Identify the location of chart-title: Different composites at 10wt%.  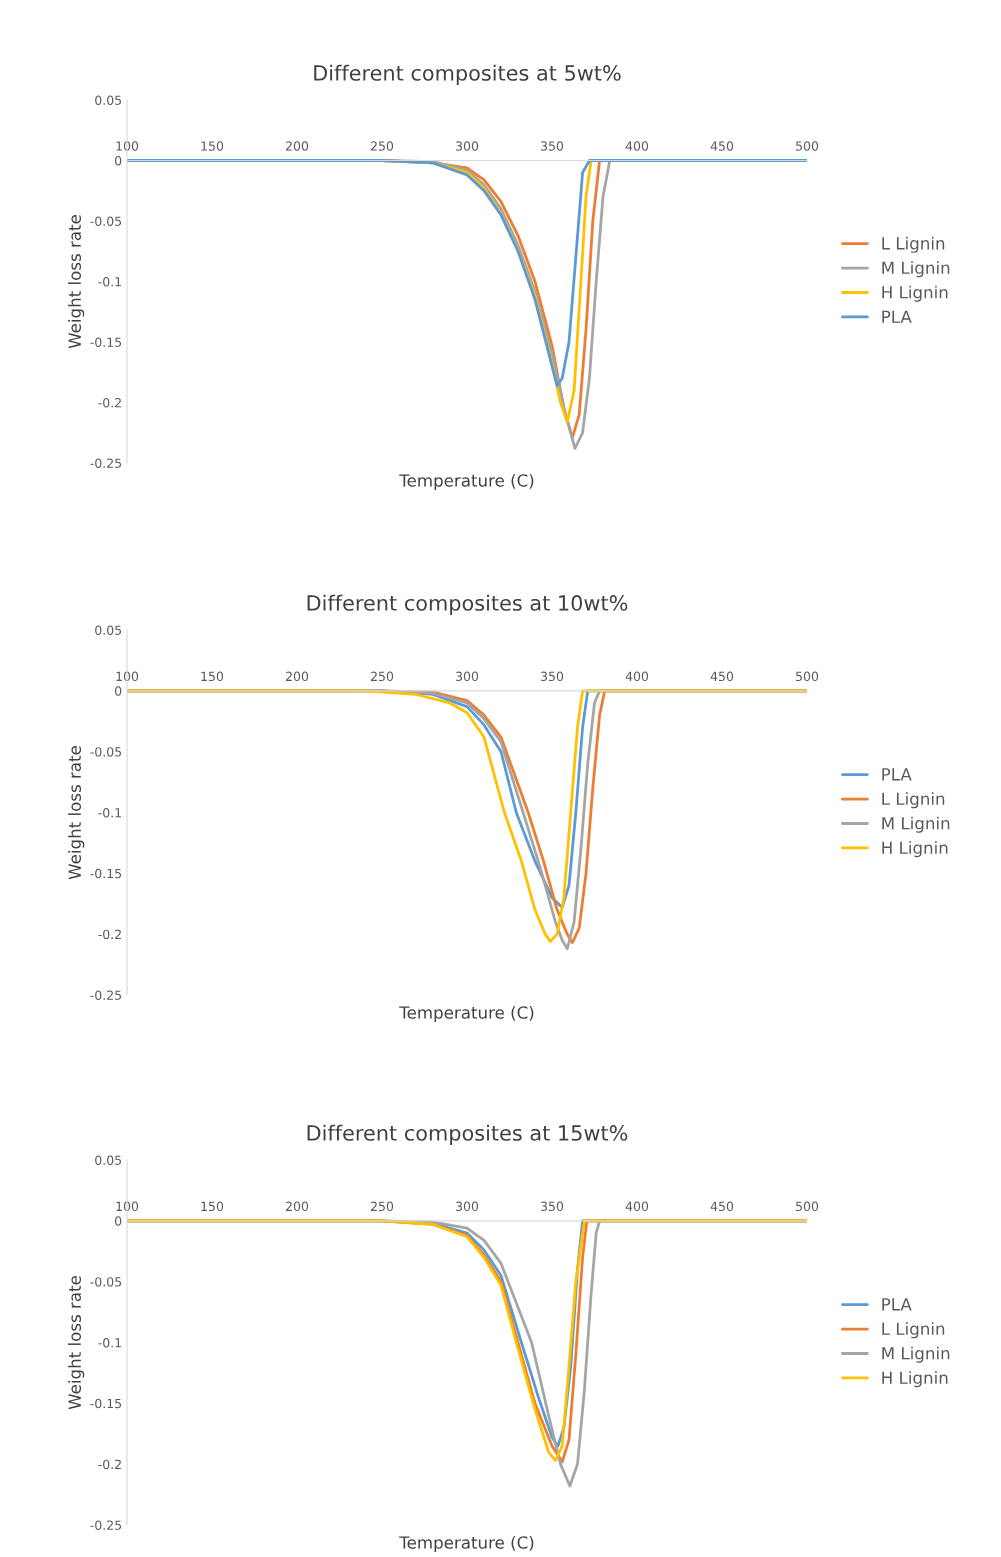
(467, 604).